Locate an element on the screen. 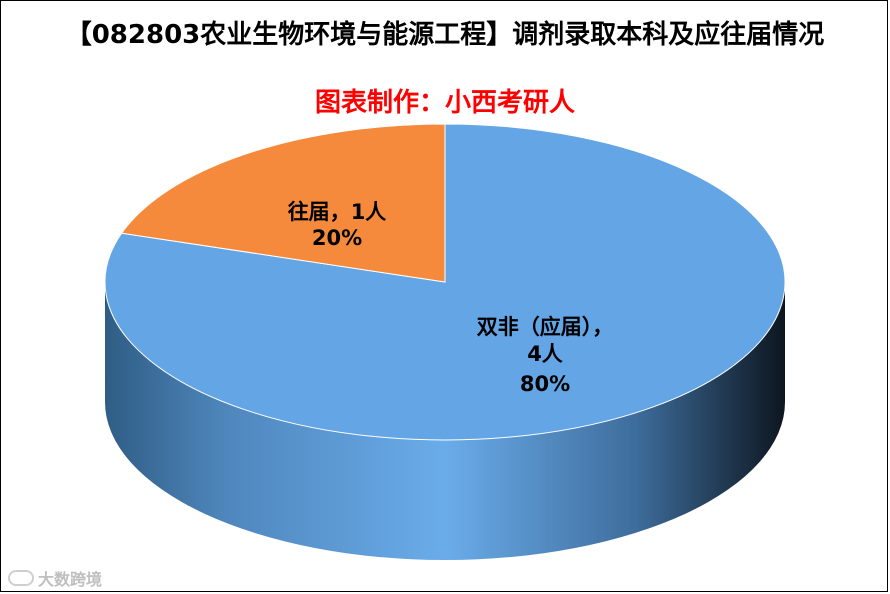 This screenshot has height=594, width=890. slice-label-double-non-count: 4人 is located at coordinates (545, 354).